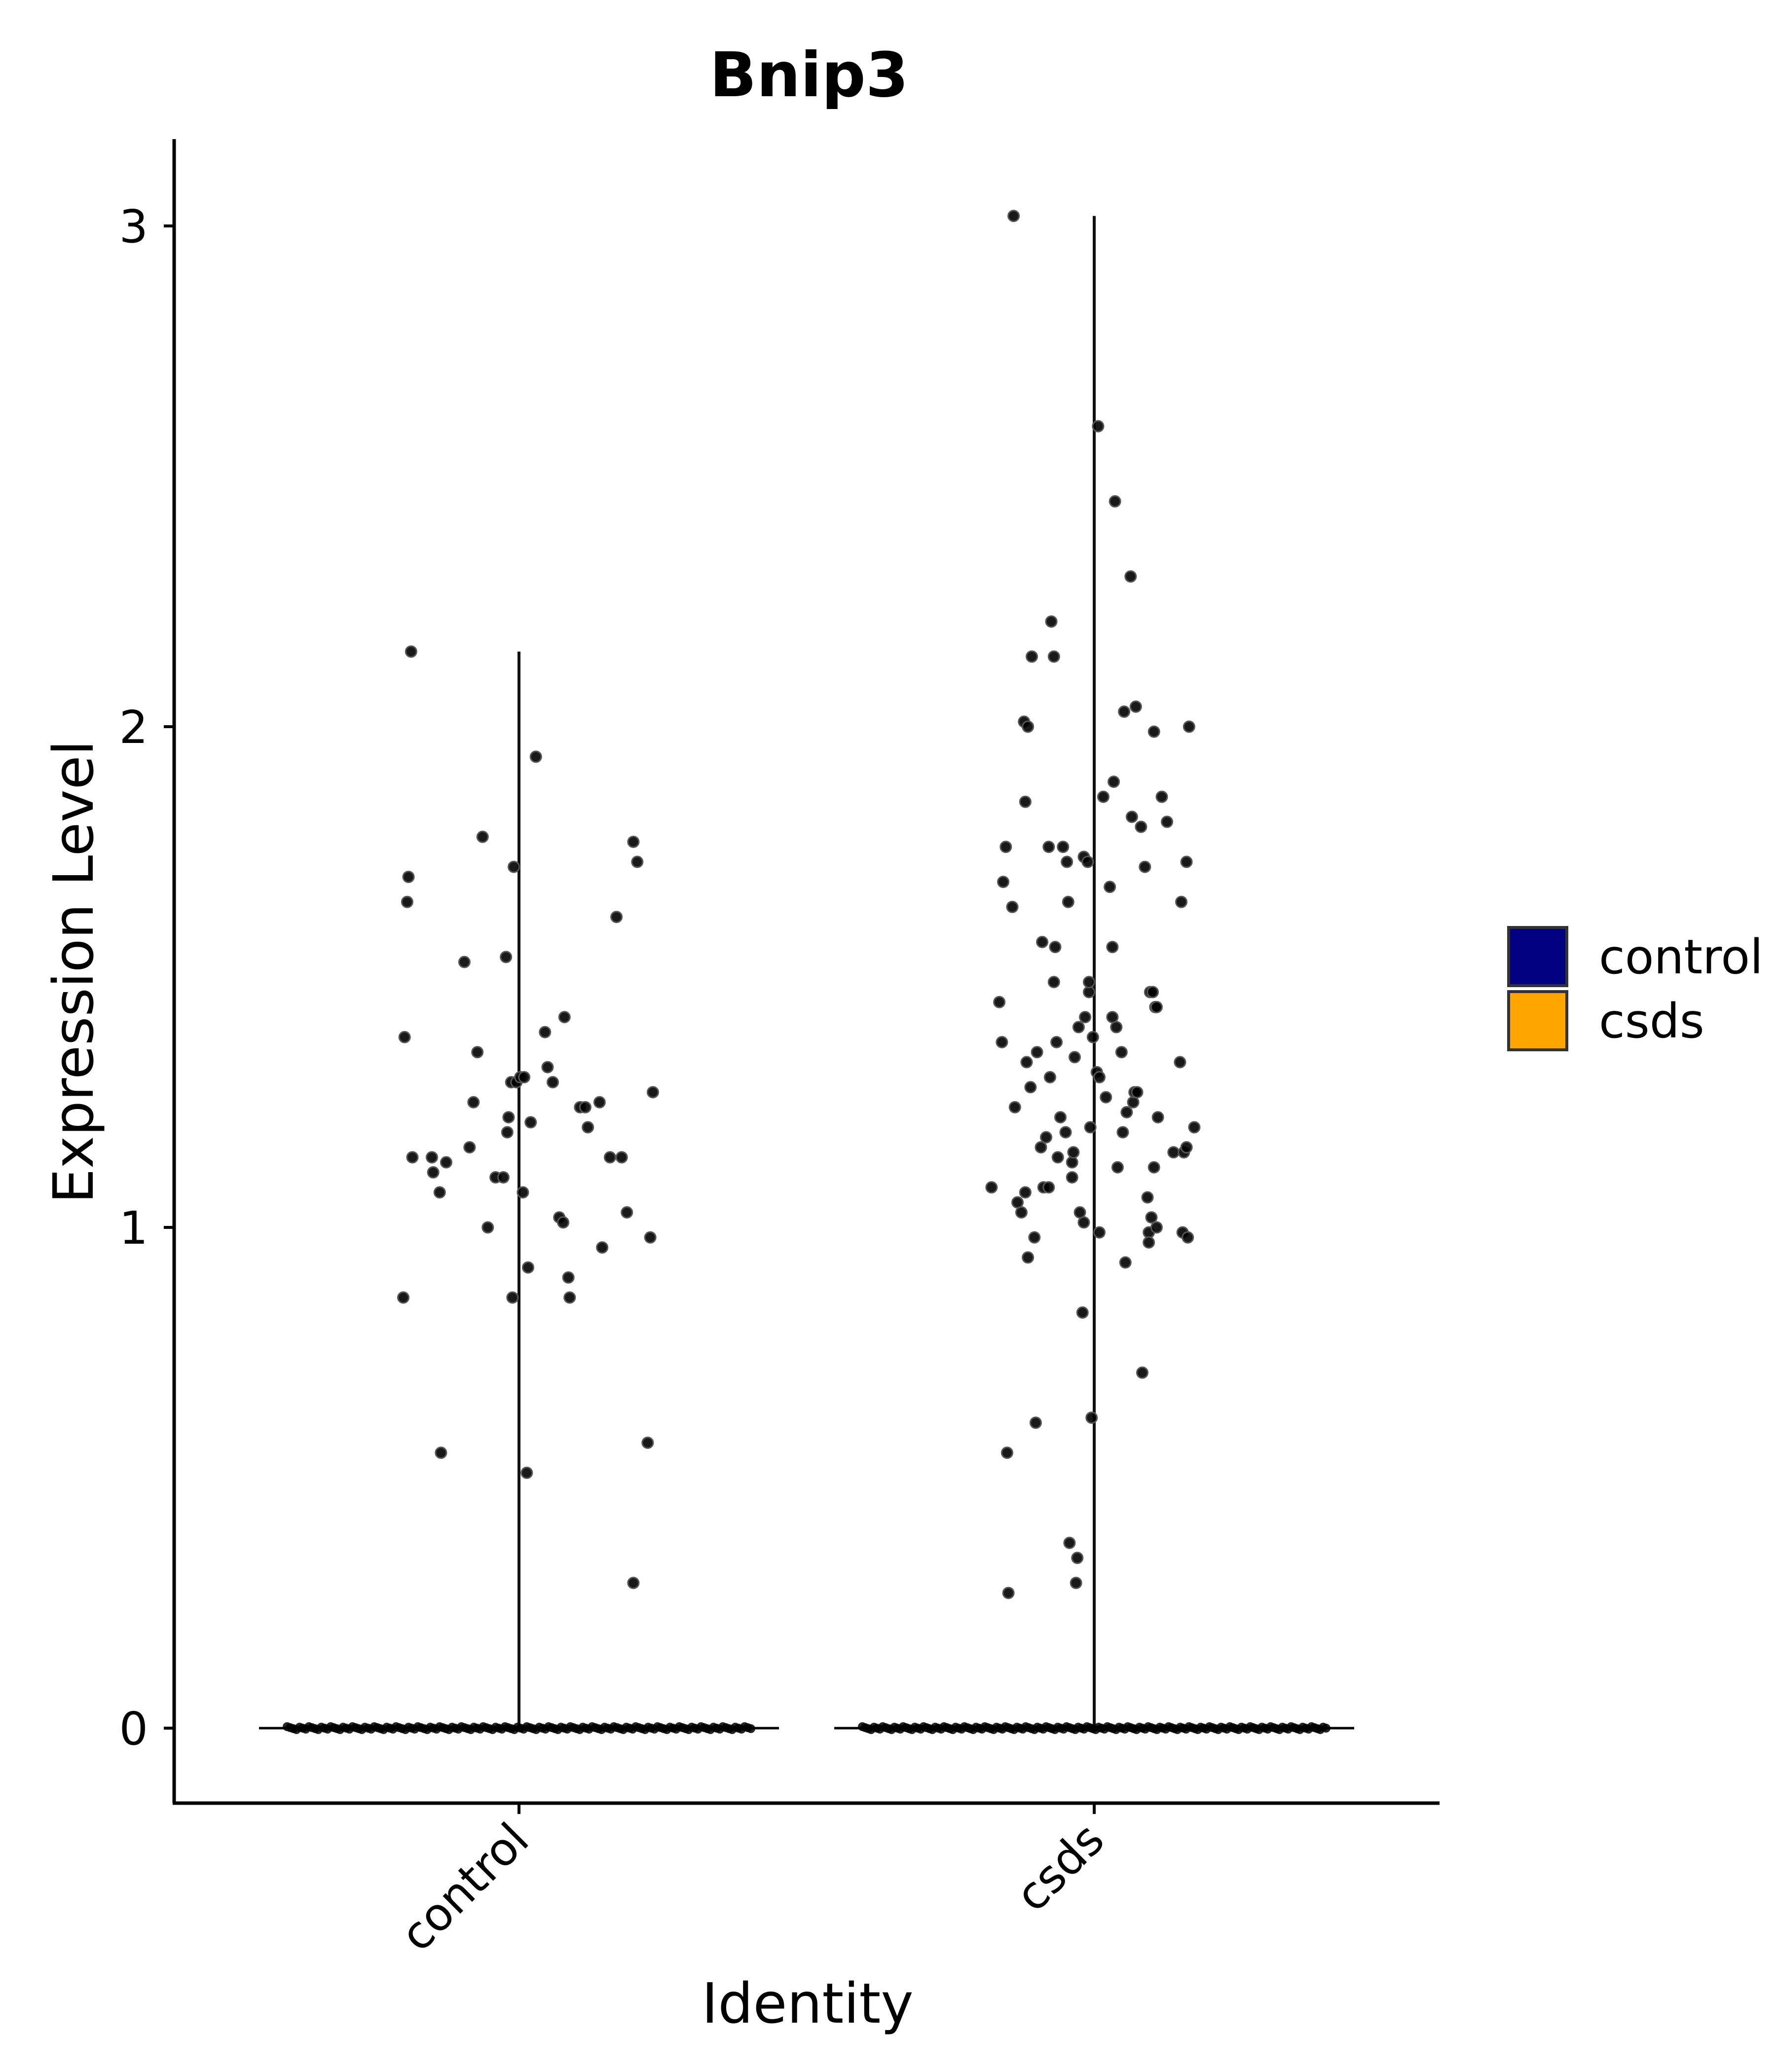  What do you see at coordinates (147, 978) in the screenshot?
I see `y-axis-ticks: 0 1 2 3` at bounding box center [147, 978].